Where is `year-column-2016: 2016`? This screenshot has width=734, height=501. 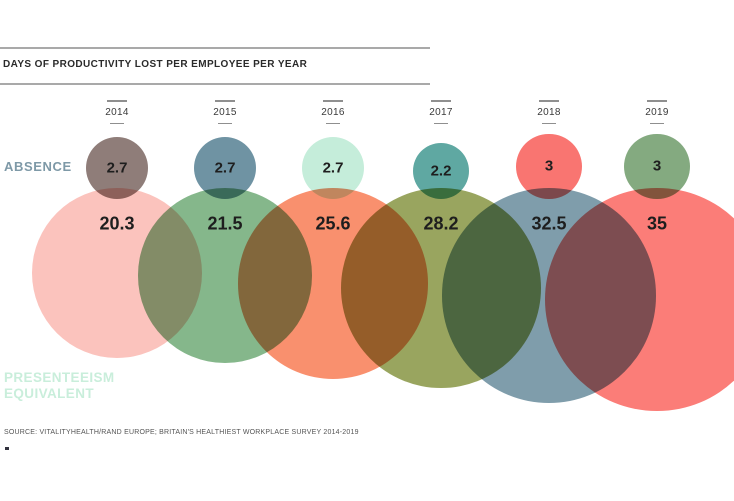 year-column-2016: 2016 is located at coordinates (333, 112).